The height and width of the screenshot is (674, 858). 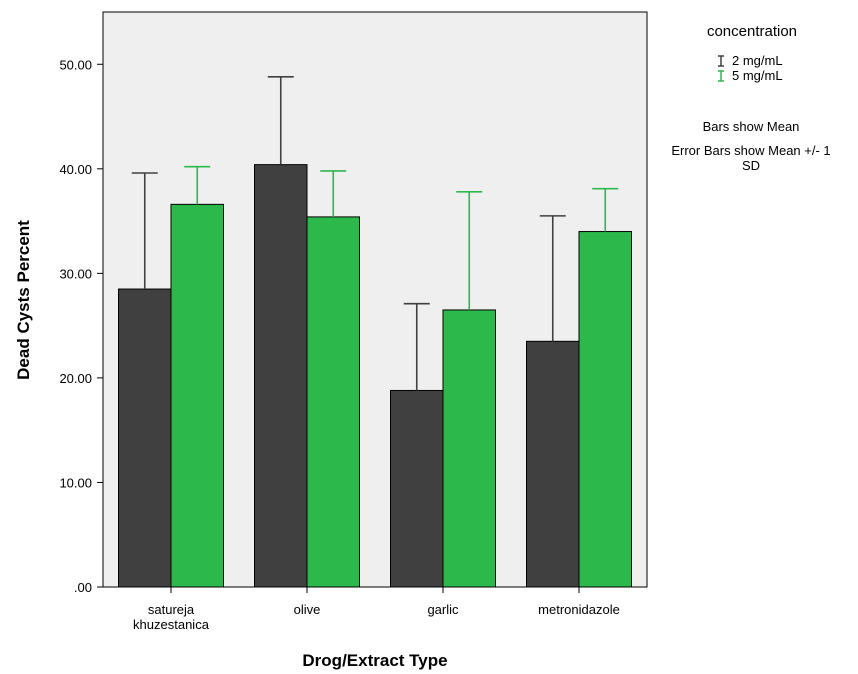 I want to click on y-axis: .00 10.00 20.00 30.00 40.00 50.00, so click(x=81, y=326).